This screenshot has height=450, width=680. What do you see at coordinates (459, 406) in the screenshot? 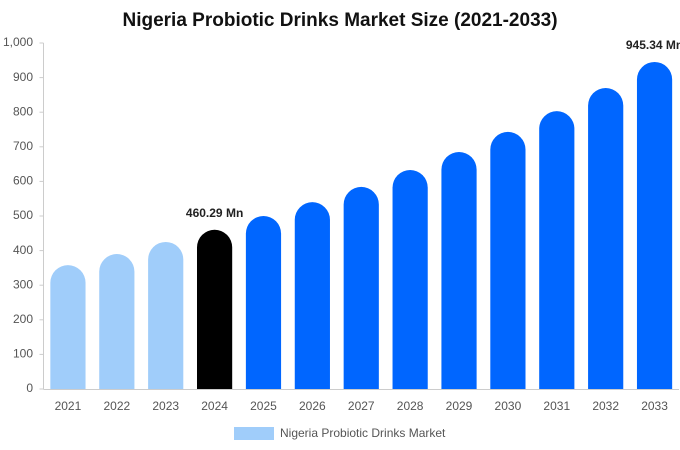
I see `x-tick-label: 2029` at bounding box center [459, 406].